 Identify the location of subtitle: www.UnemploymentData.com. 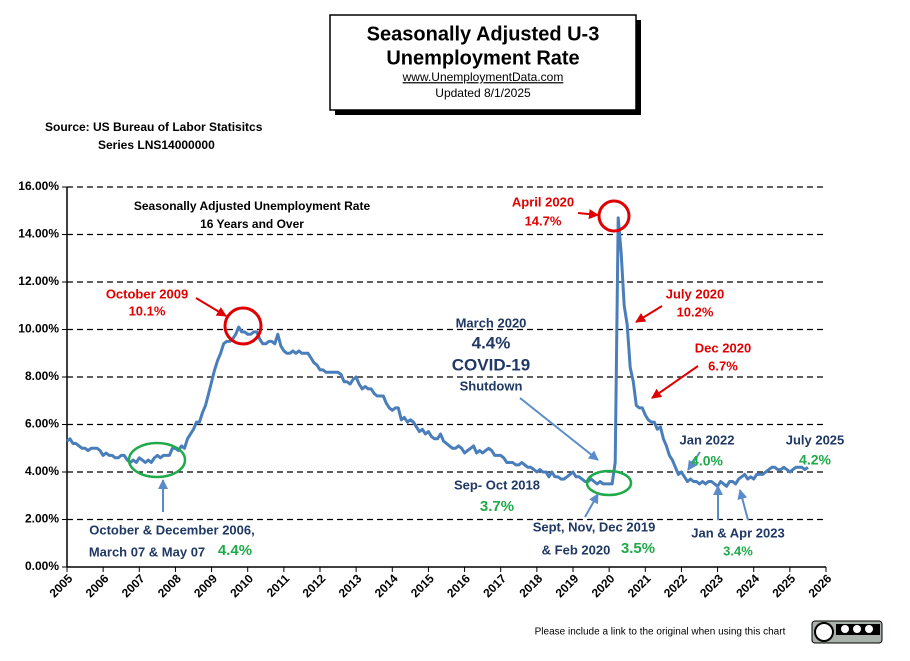
(483, 77).